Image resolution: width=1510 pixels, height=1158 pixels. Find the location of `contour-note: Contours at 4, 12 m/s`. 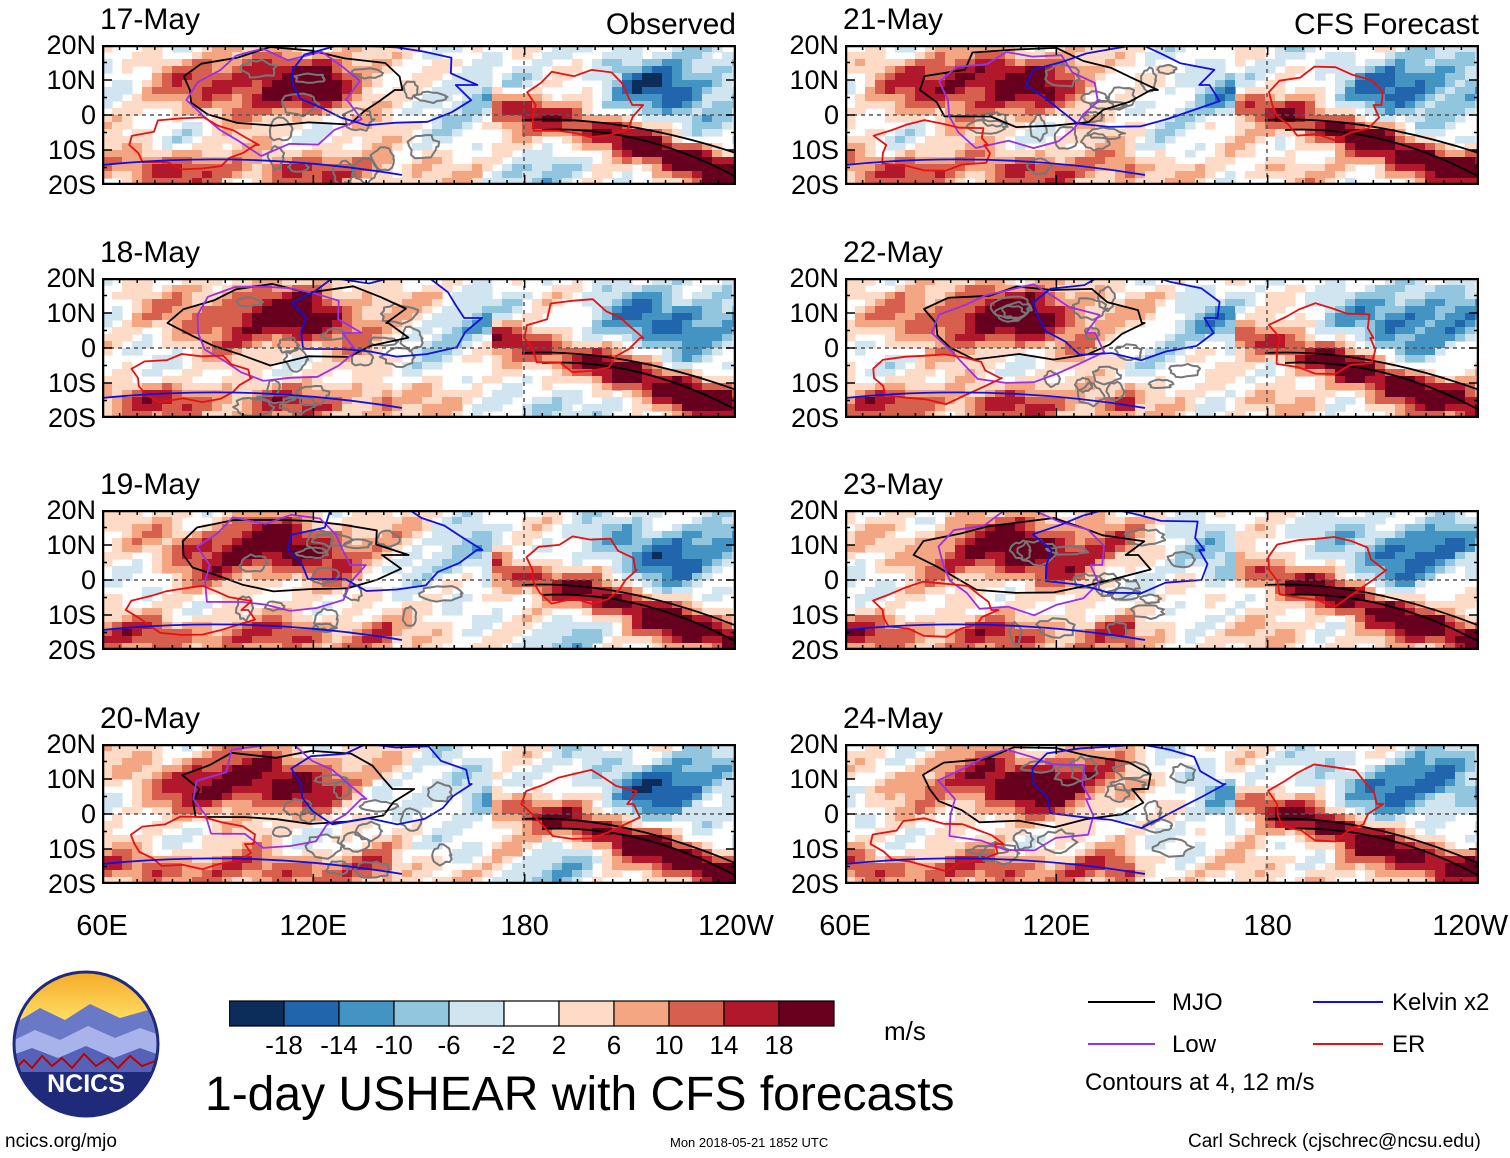

contour-note: Contours at 4, 12 m/s is located at coordinates (1200, 1082).